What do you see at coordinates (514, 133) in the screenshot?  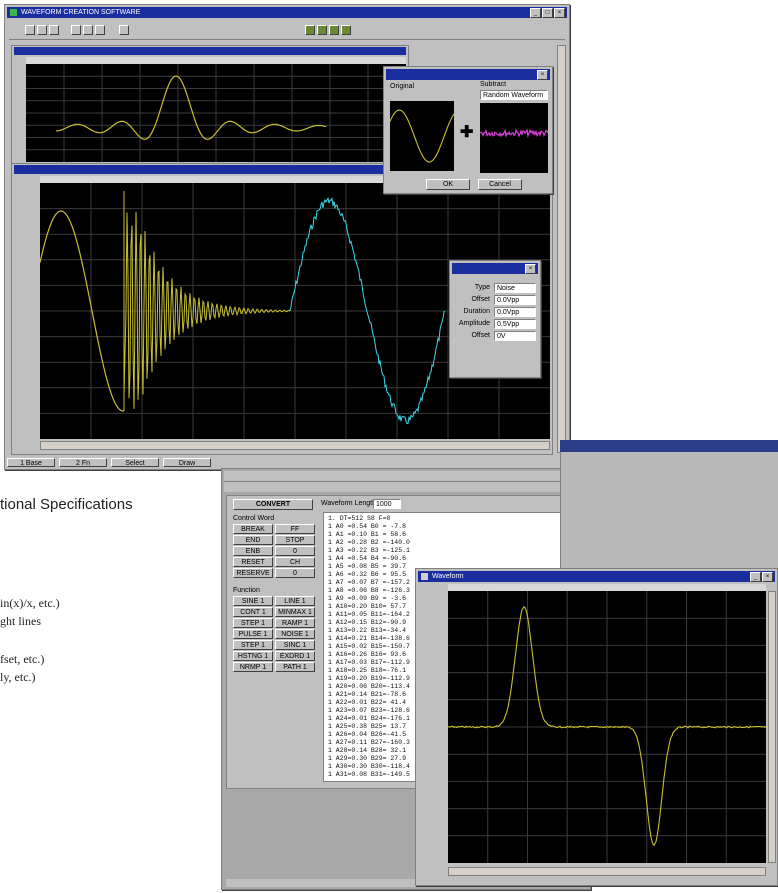 I see `subtract-preview-plot` at bounding box center [514, 133].